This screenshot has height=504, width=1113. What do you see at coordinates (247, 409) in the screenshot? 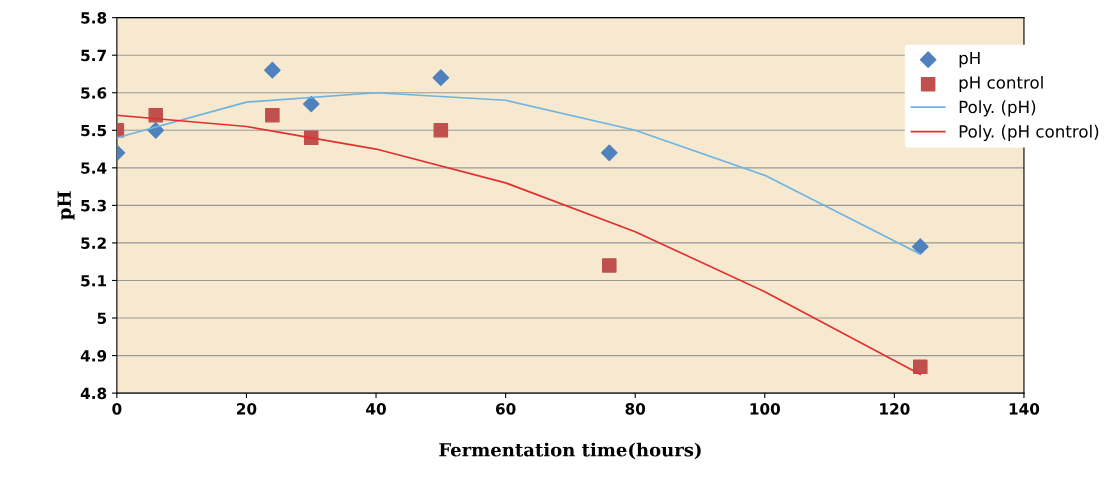
I see `x-tick-label: 20` at bounding box center [247, 409].